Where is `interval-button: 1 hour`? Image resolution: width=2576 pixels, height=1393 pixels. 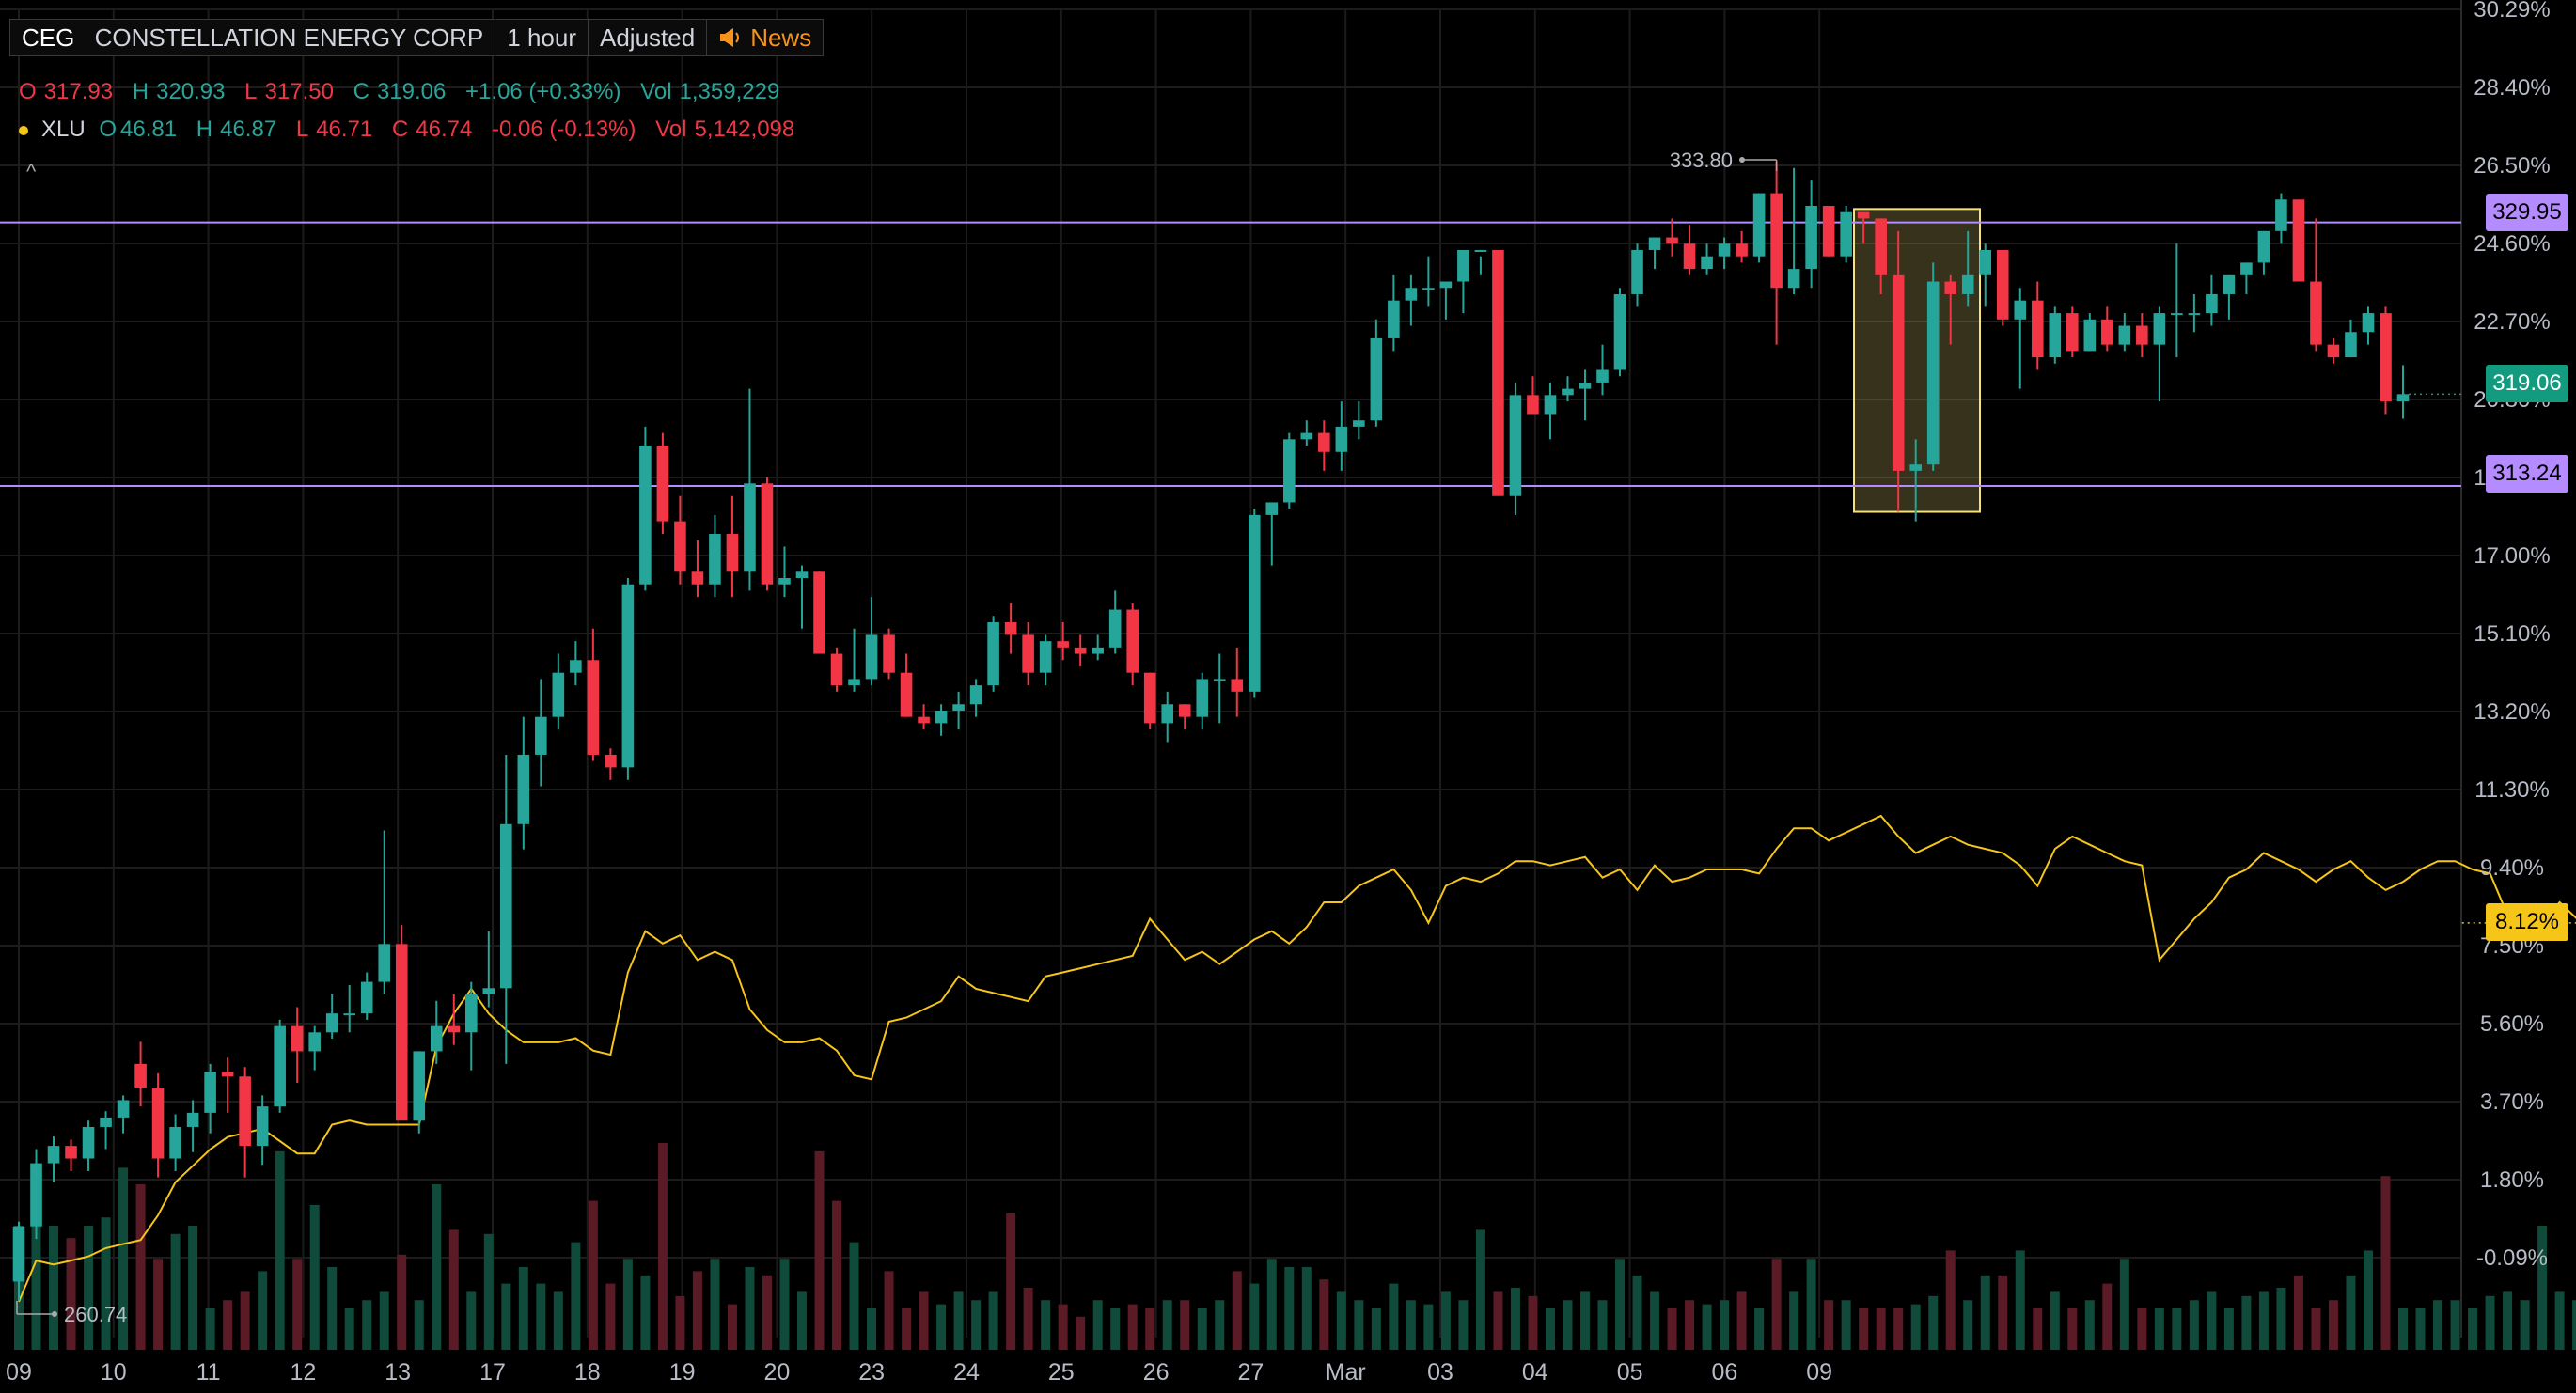 interval-button: 1 hour is located at coordinates (542, 38).